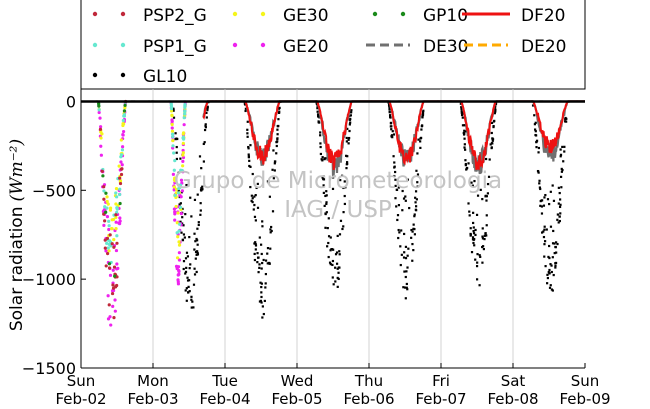  What do you see at coordinates (445, 16) in the screenshot?
I see `legend-label: GP10` at bounding box center [445, 16].